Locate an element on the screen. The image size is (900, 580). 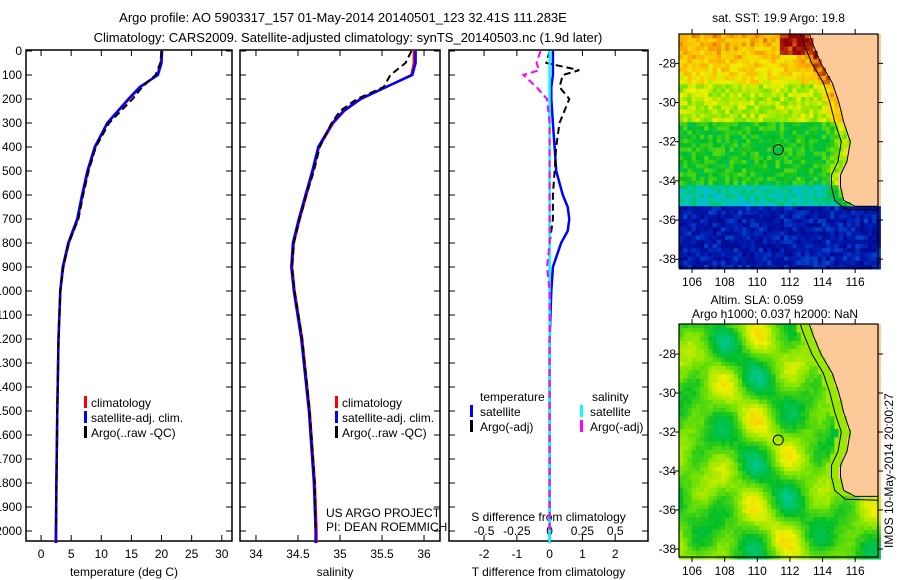
x-tick-label: -2 is located at coordinates (484, 554).